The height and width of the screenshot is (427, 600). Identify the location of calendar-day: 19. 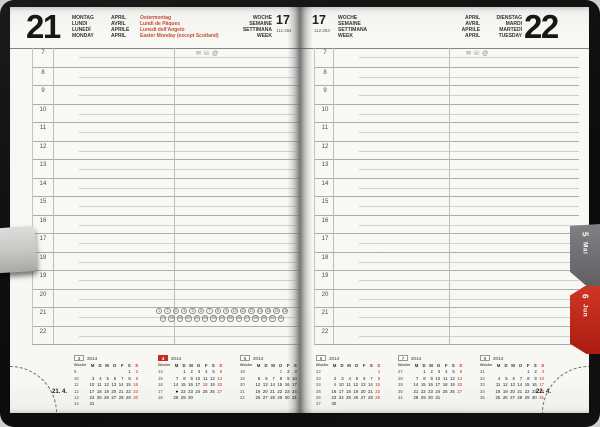
(505, 391).